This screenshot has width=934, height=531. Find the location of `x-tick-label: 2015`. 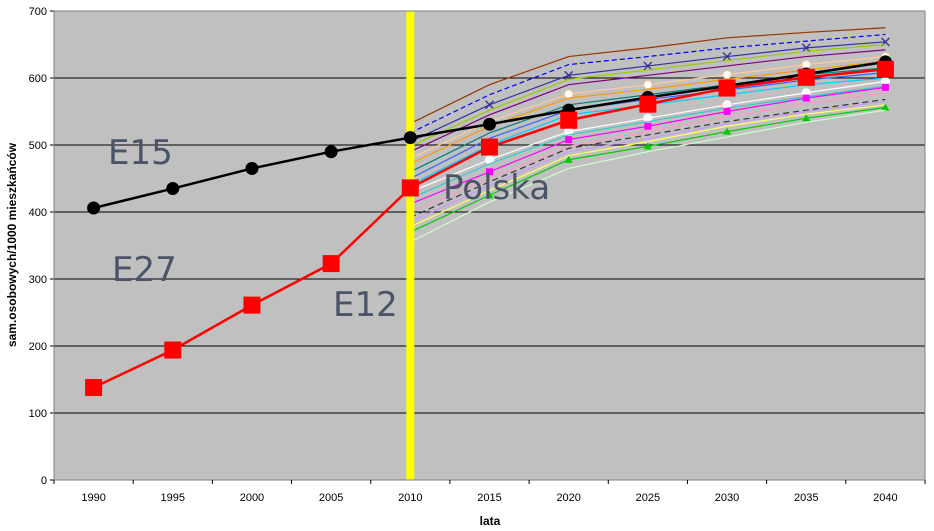

x-tick-label: 2015 is located at coordinates (489, 498).